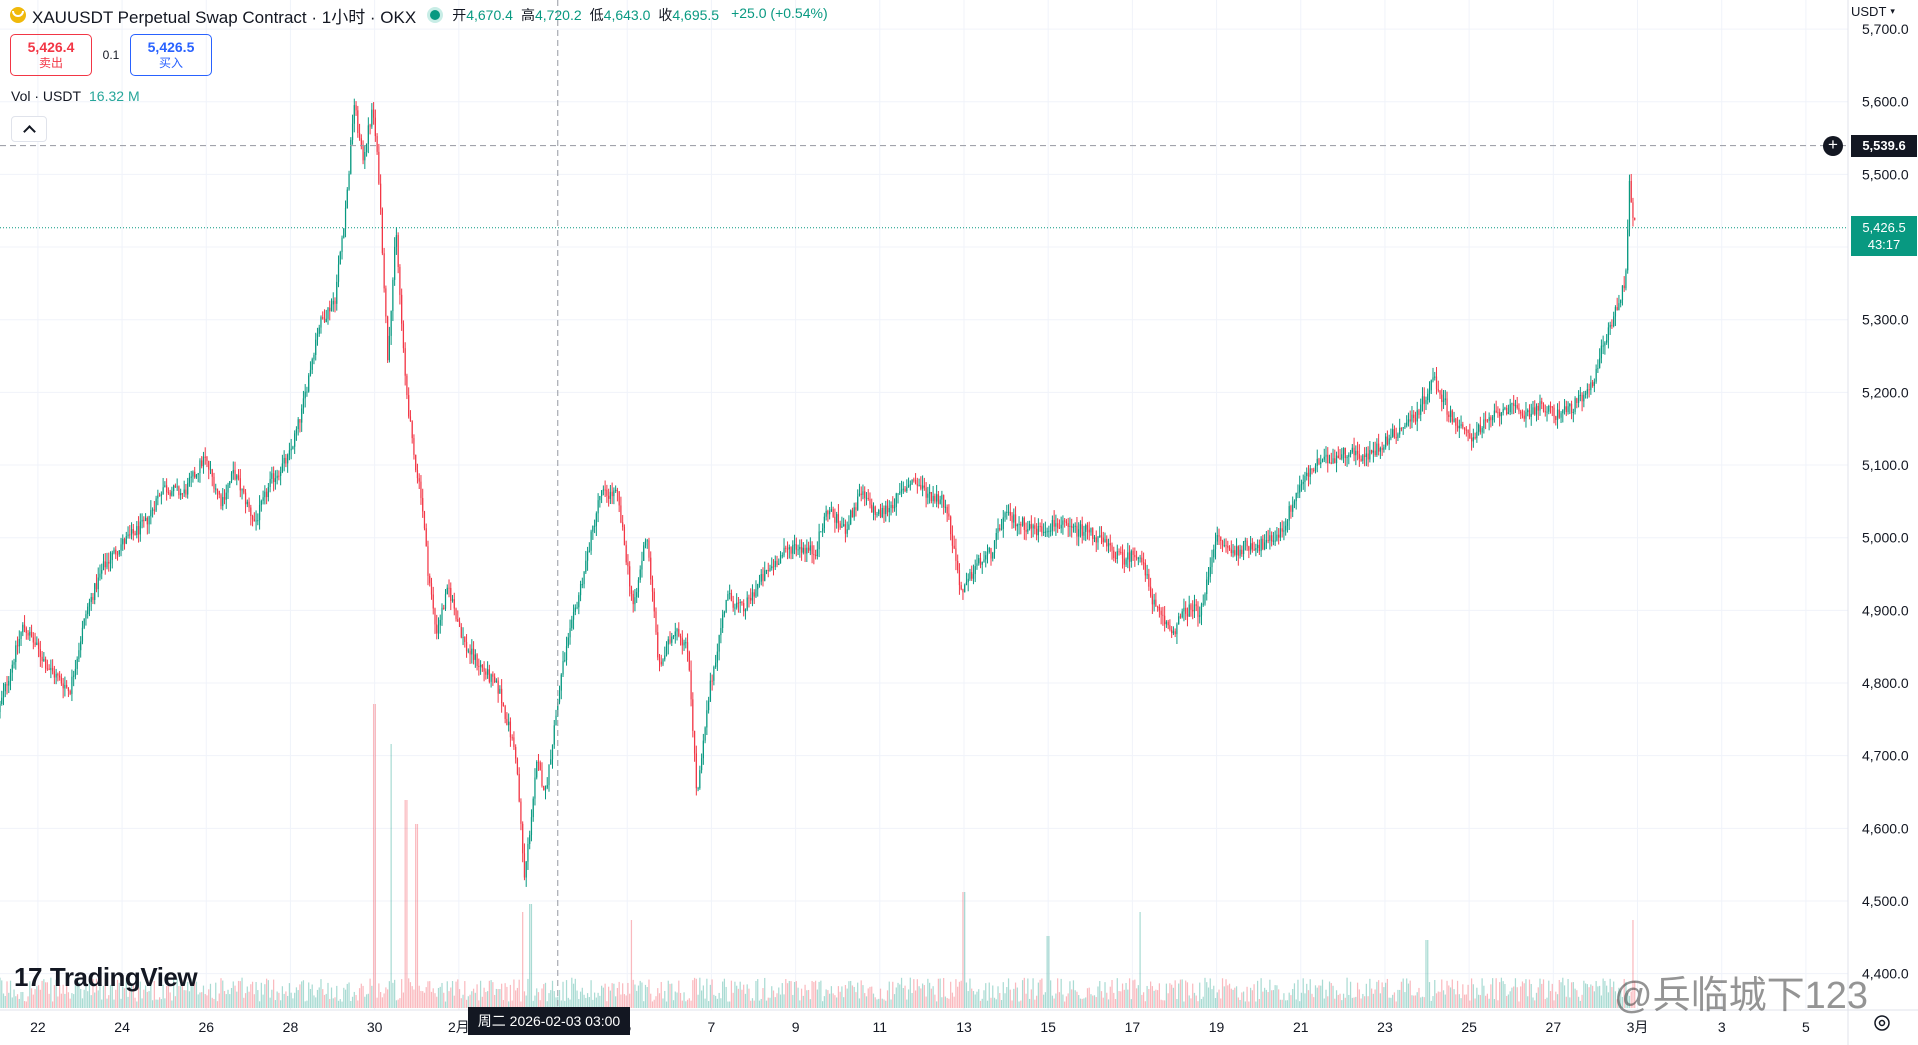  I want to click on collapse-legend-button, so click(29, 129).